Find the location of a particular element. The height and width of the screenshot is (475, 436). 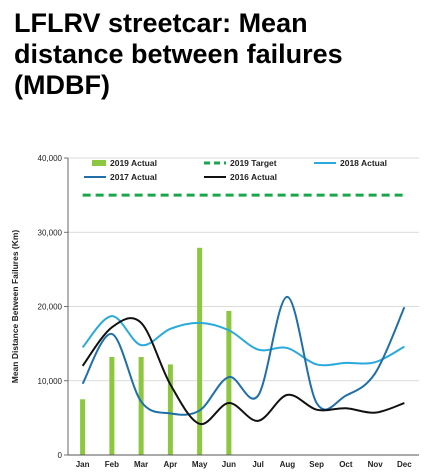

line-2018-actual is located at coordinates (243, 341).